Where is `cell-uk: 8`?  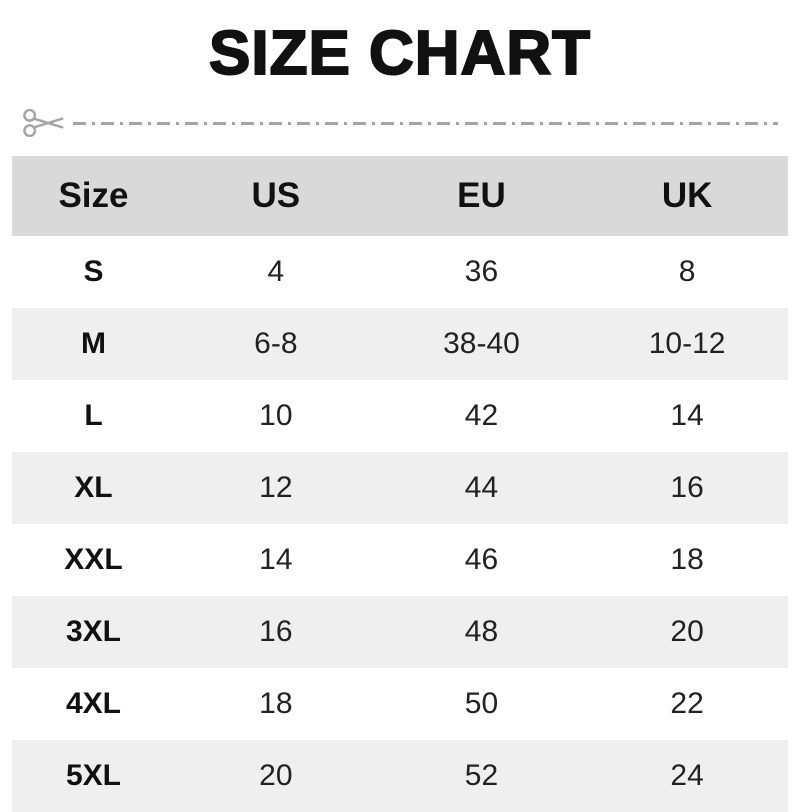 cell-uk: 8 is located at coordinates (687, 271).